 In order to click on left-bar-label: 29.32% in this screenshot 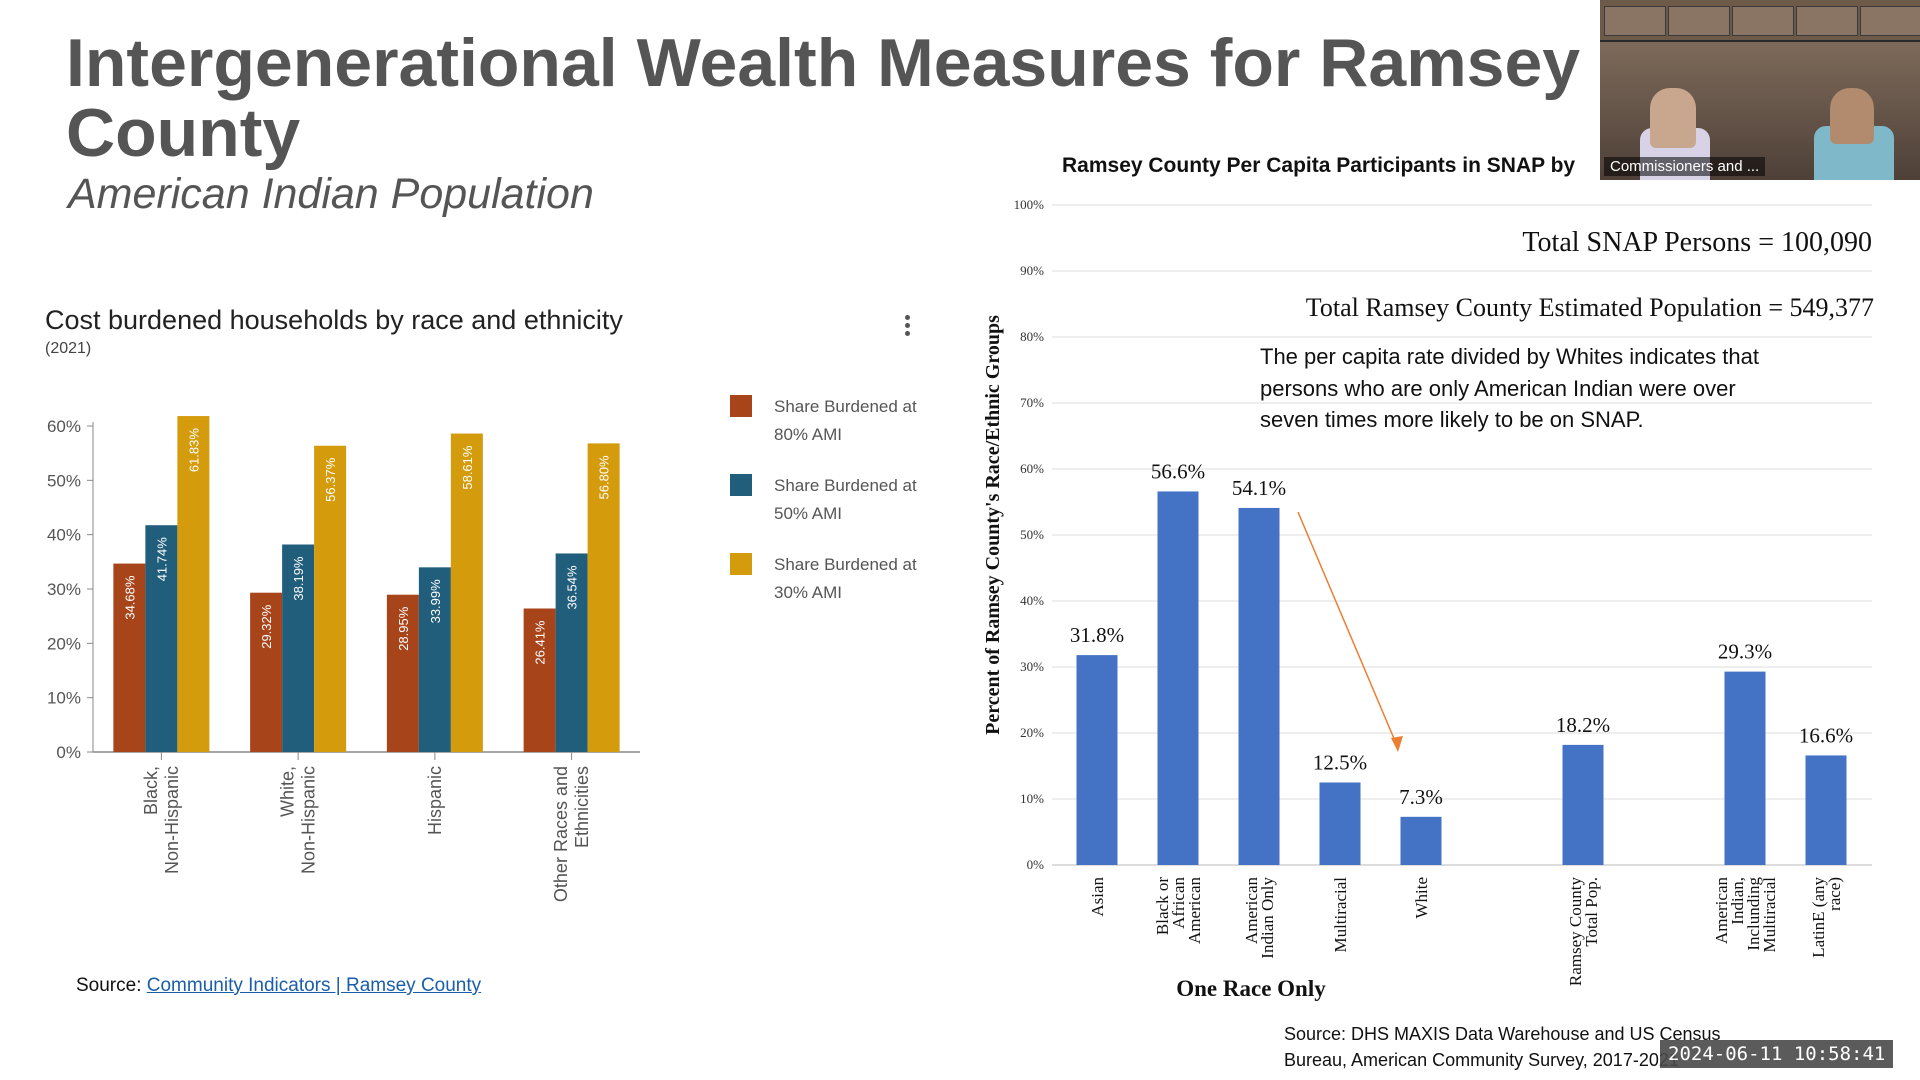, I will do `click(266, 626)`.